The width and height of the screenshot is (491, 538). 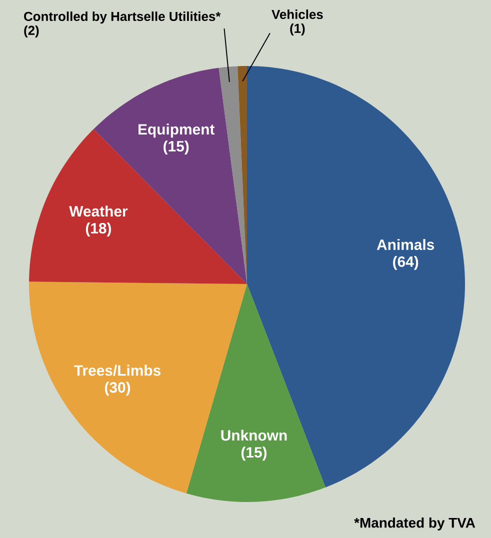 What do you see at coordinates (99, 229) in the screenshot?
I see `data-label: (18)` at bounding box center [99, 229].